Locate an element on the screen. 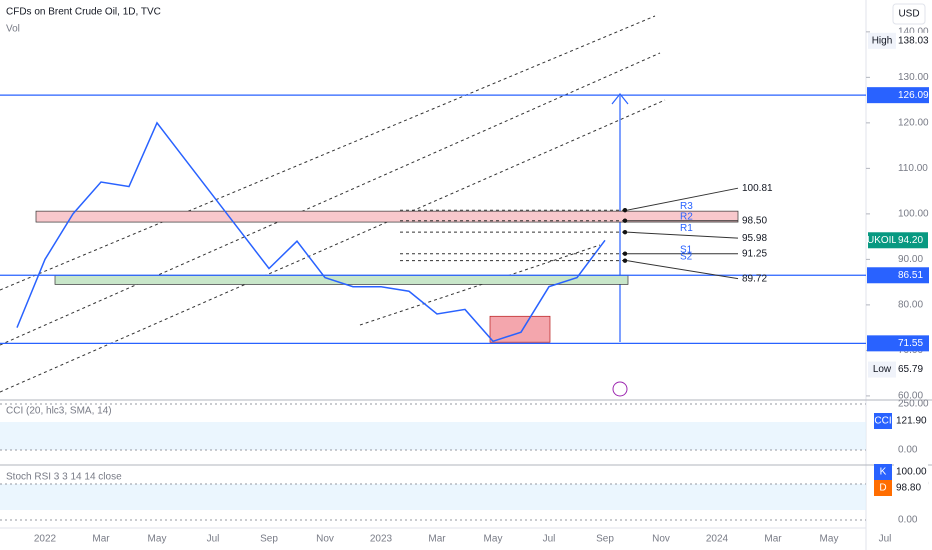 The image size is (932, 550). y-tick-label: 130.00 is located at coordinates (913, 77).